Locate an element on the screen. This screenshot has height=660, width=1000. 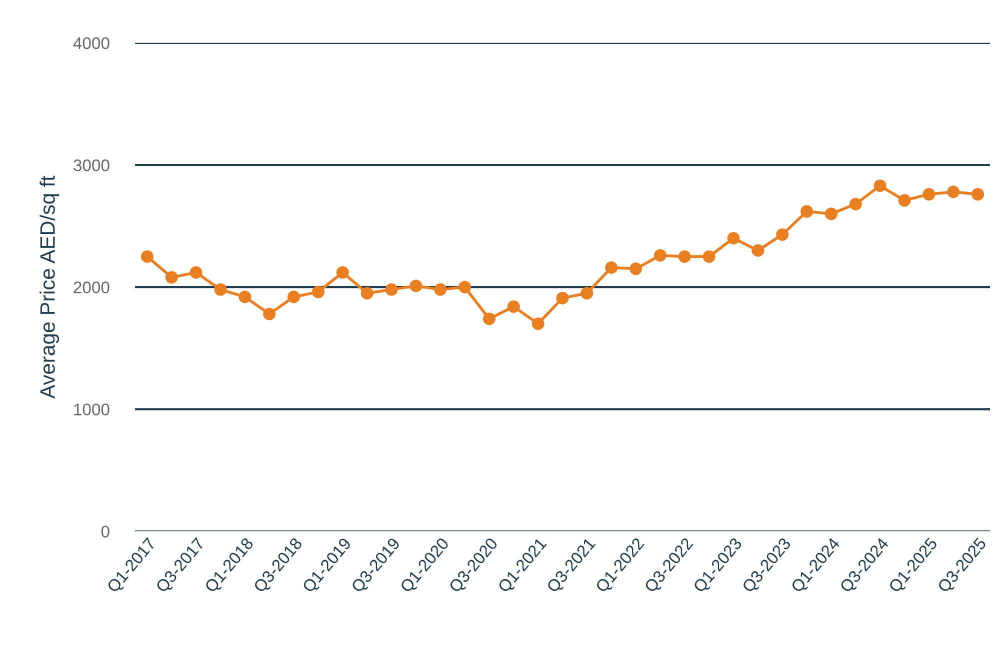
y-axis-title: Average Price AED/sq ft is located at coordinates (50, 287).